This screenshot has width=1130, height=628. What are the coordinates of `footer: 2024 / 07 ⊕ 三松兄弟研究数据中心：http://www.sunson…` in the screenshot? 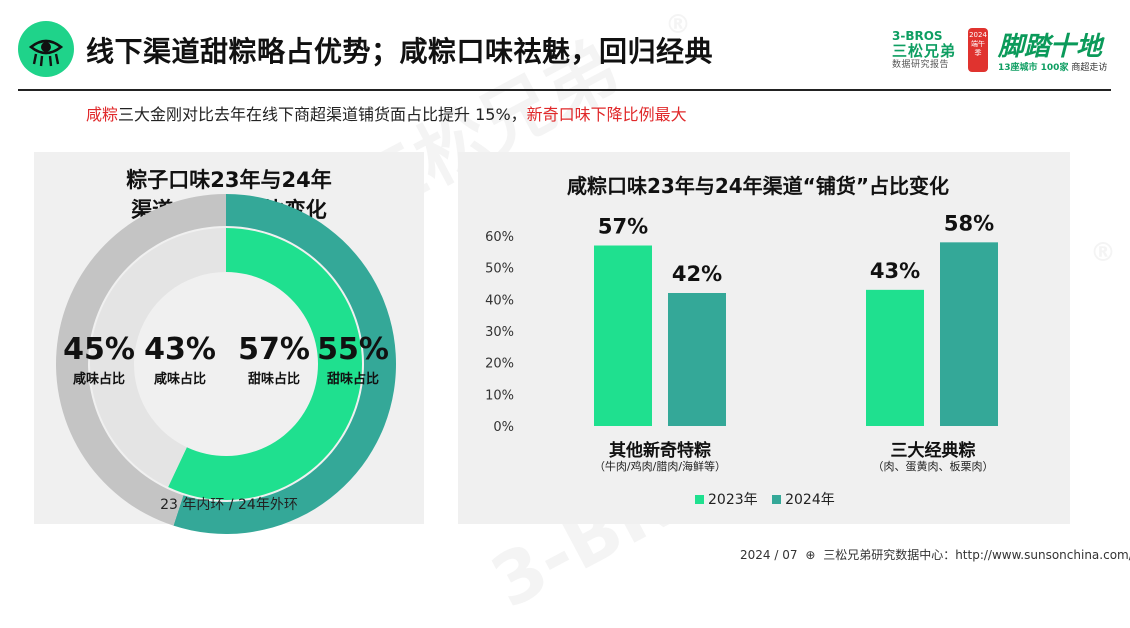 It's located at (935, 554).